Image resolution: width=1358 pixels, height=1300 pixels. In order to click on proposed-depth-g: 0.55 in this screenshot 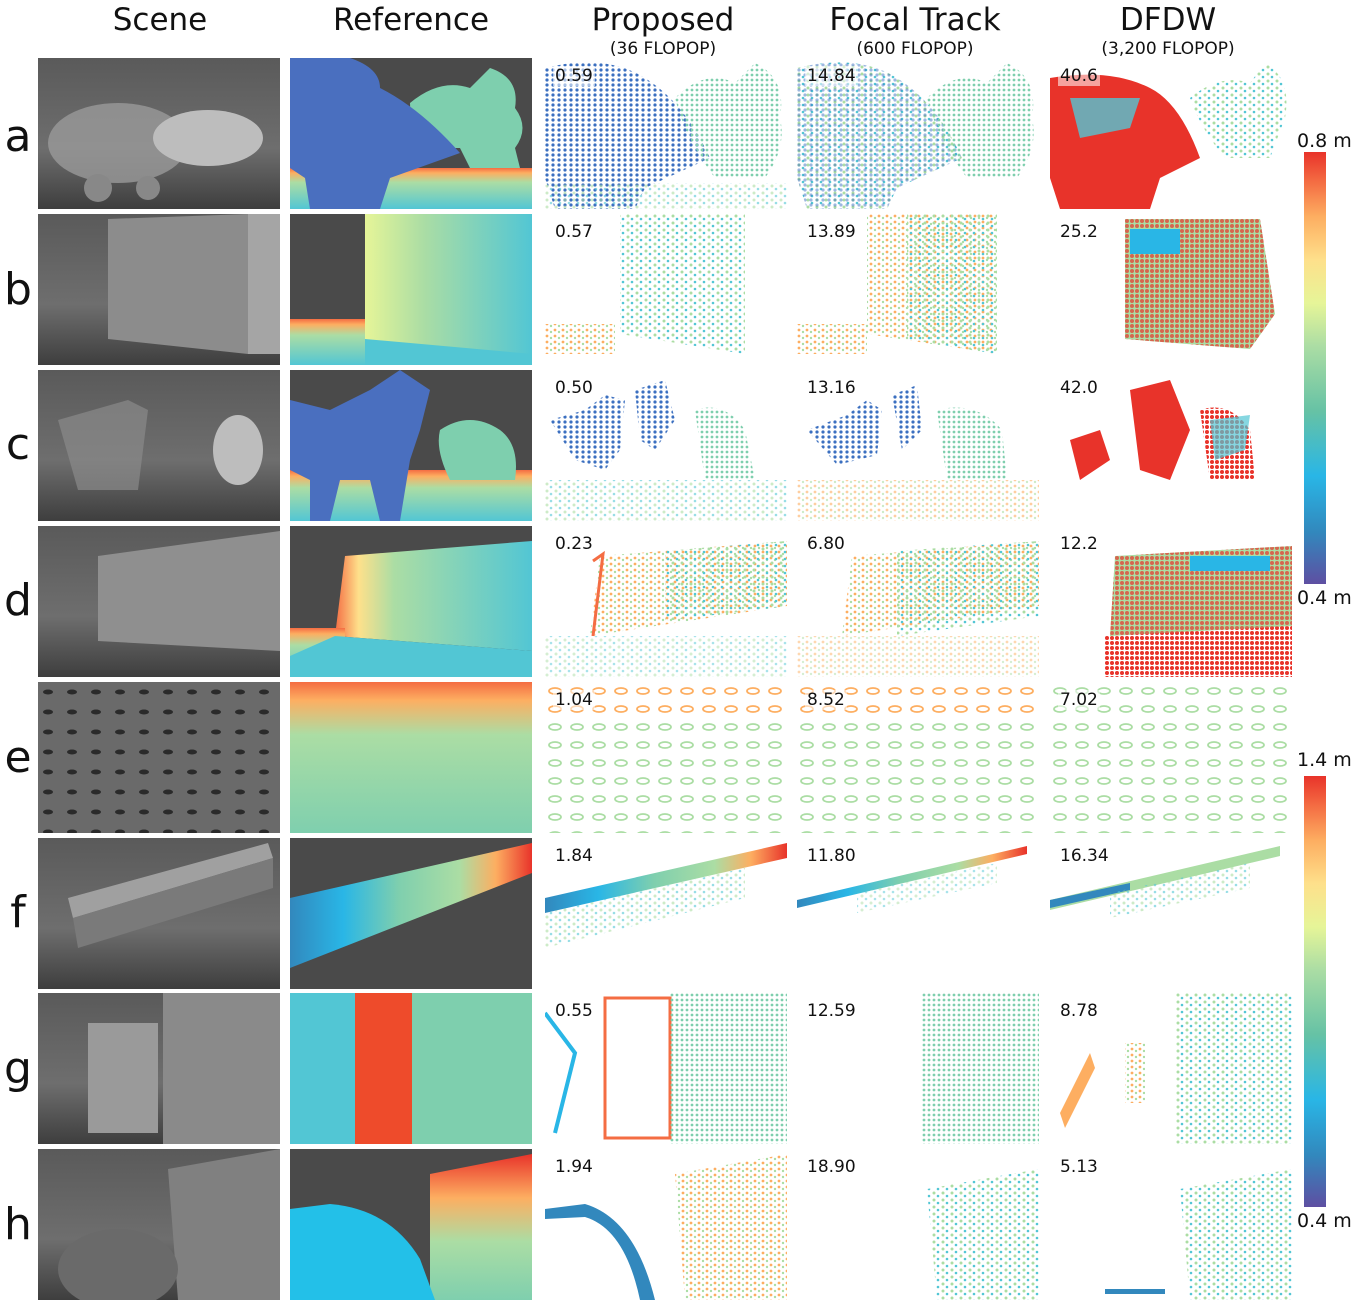, I will do `click(666, 1068)`.